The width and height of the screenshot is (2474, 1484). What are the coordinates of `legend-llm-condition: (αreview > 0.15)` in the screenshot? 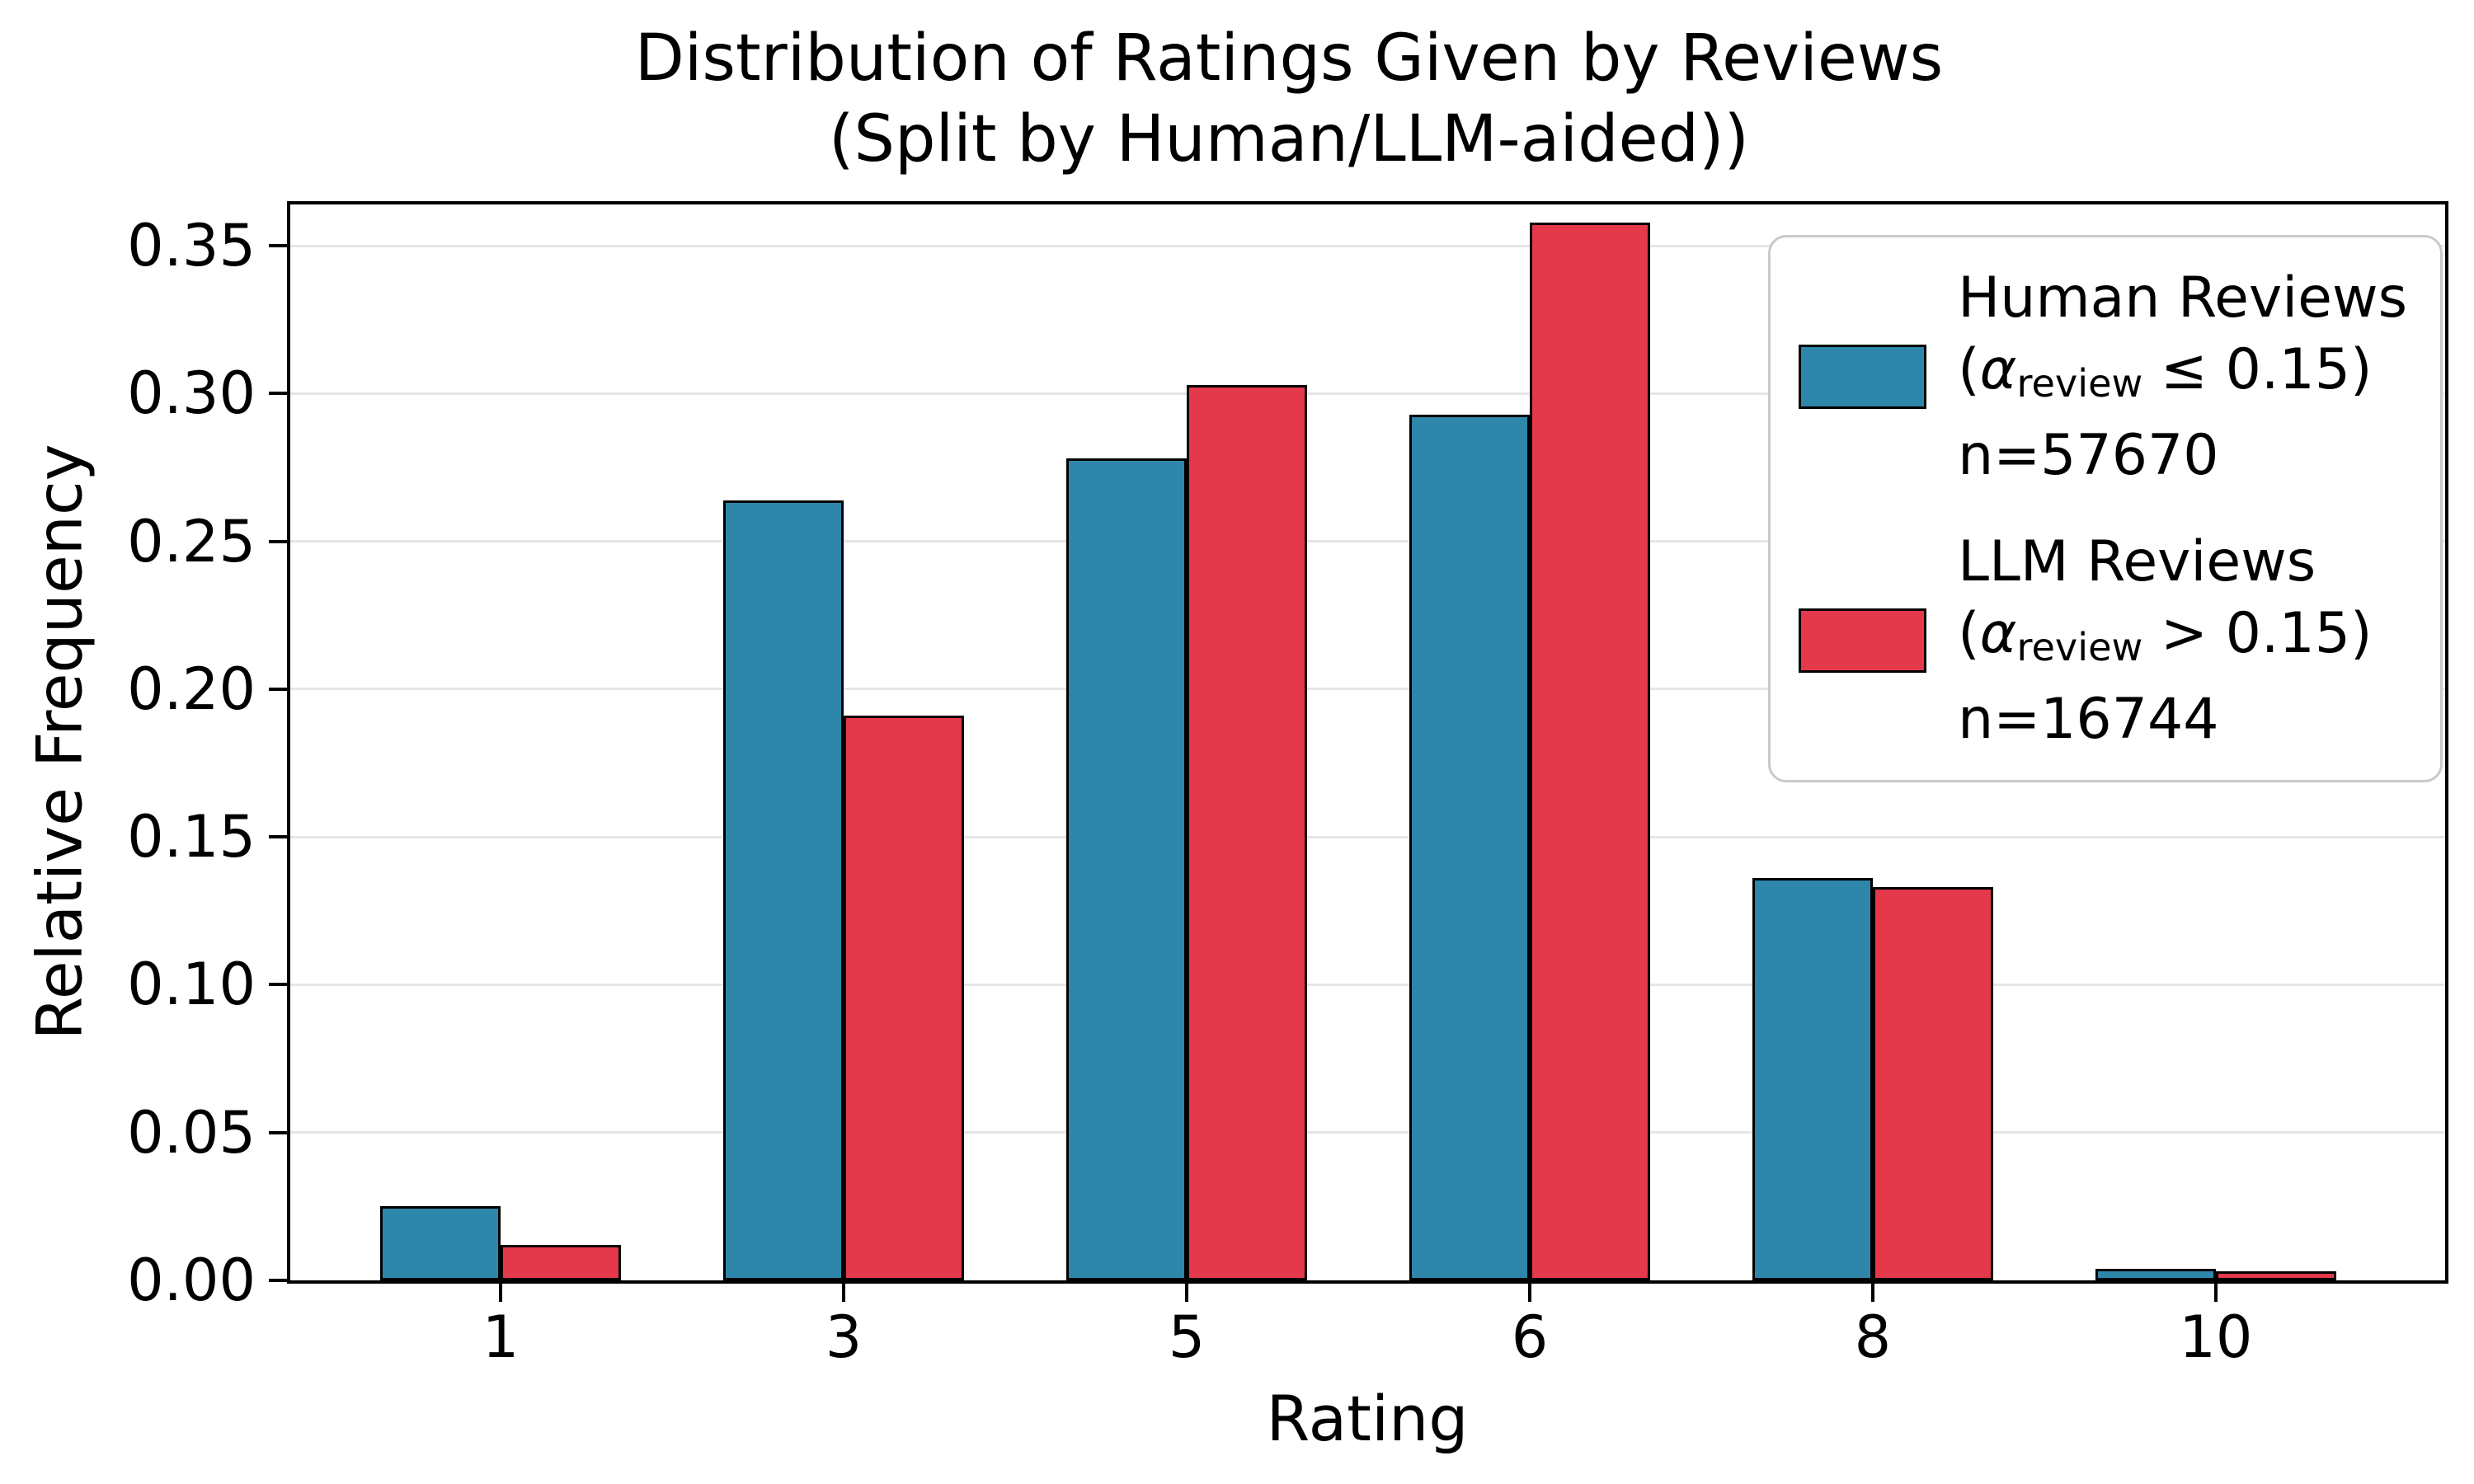 It's located at (2165, 640).